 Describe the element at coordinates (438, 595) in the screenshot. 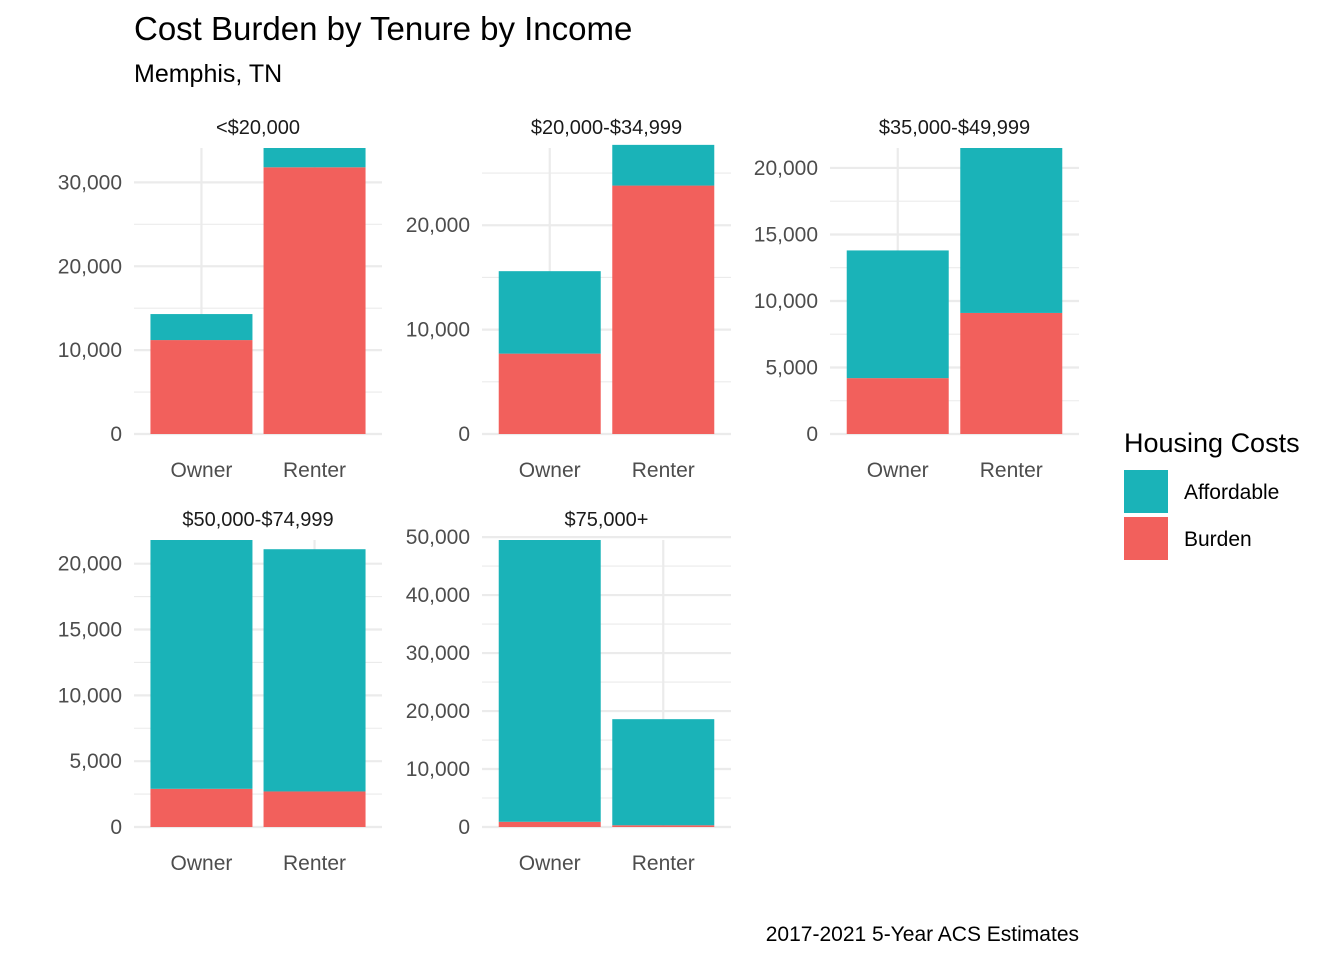

I see `y-tick-label: 40,000` at that location.